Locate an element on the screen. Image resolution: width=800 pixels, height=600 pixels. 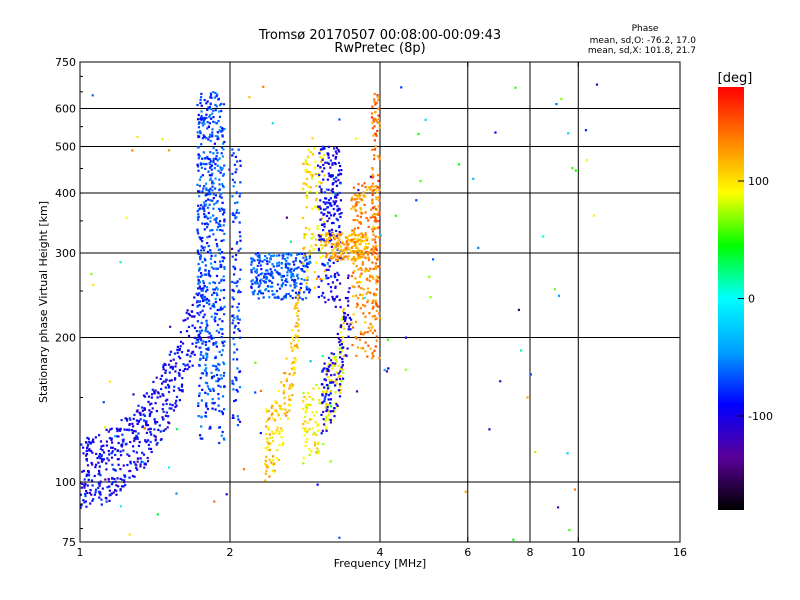
colorbar-tick-label: 100 is located at coordinates (758, 181).